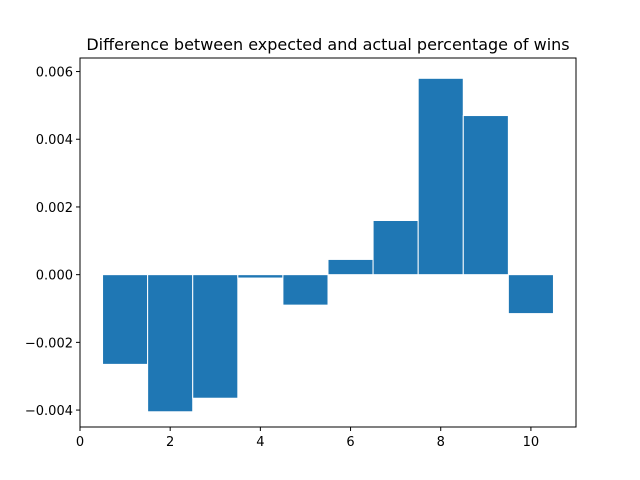 The width and height of the screenshot is (640, 480). I want to click on y-tick-label: 0.000, so click(54, 276).